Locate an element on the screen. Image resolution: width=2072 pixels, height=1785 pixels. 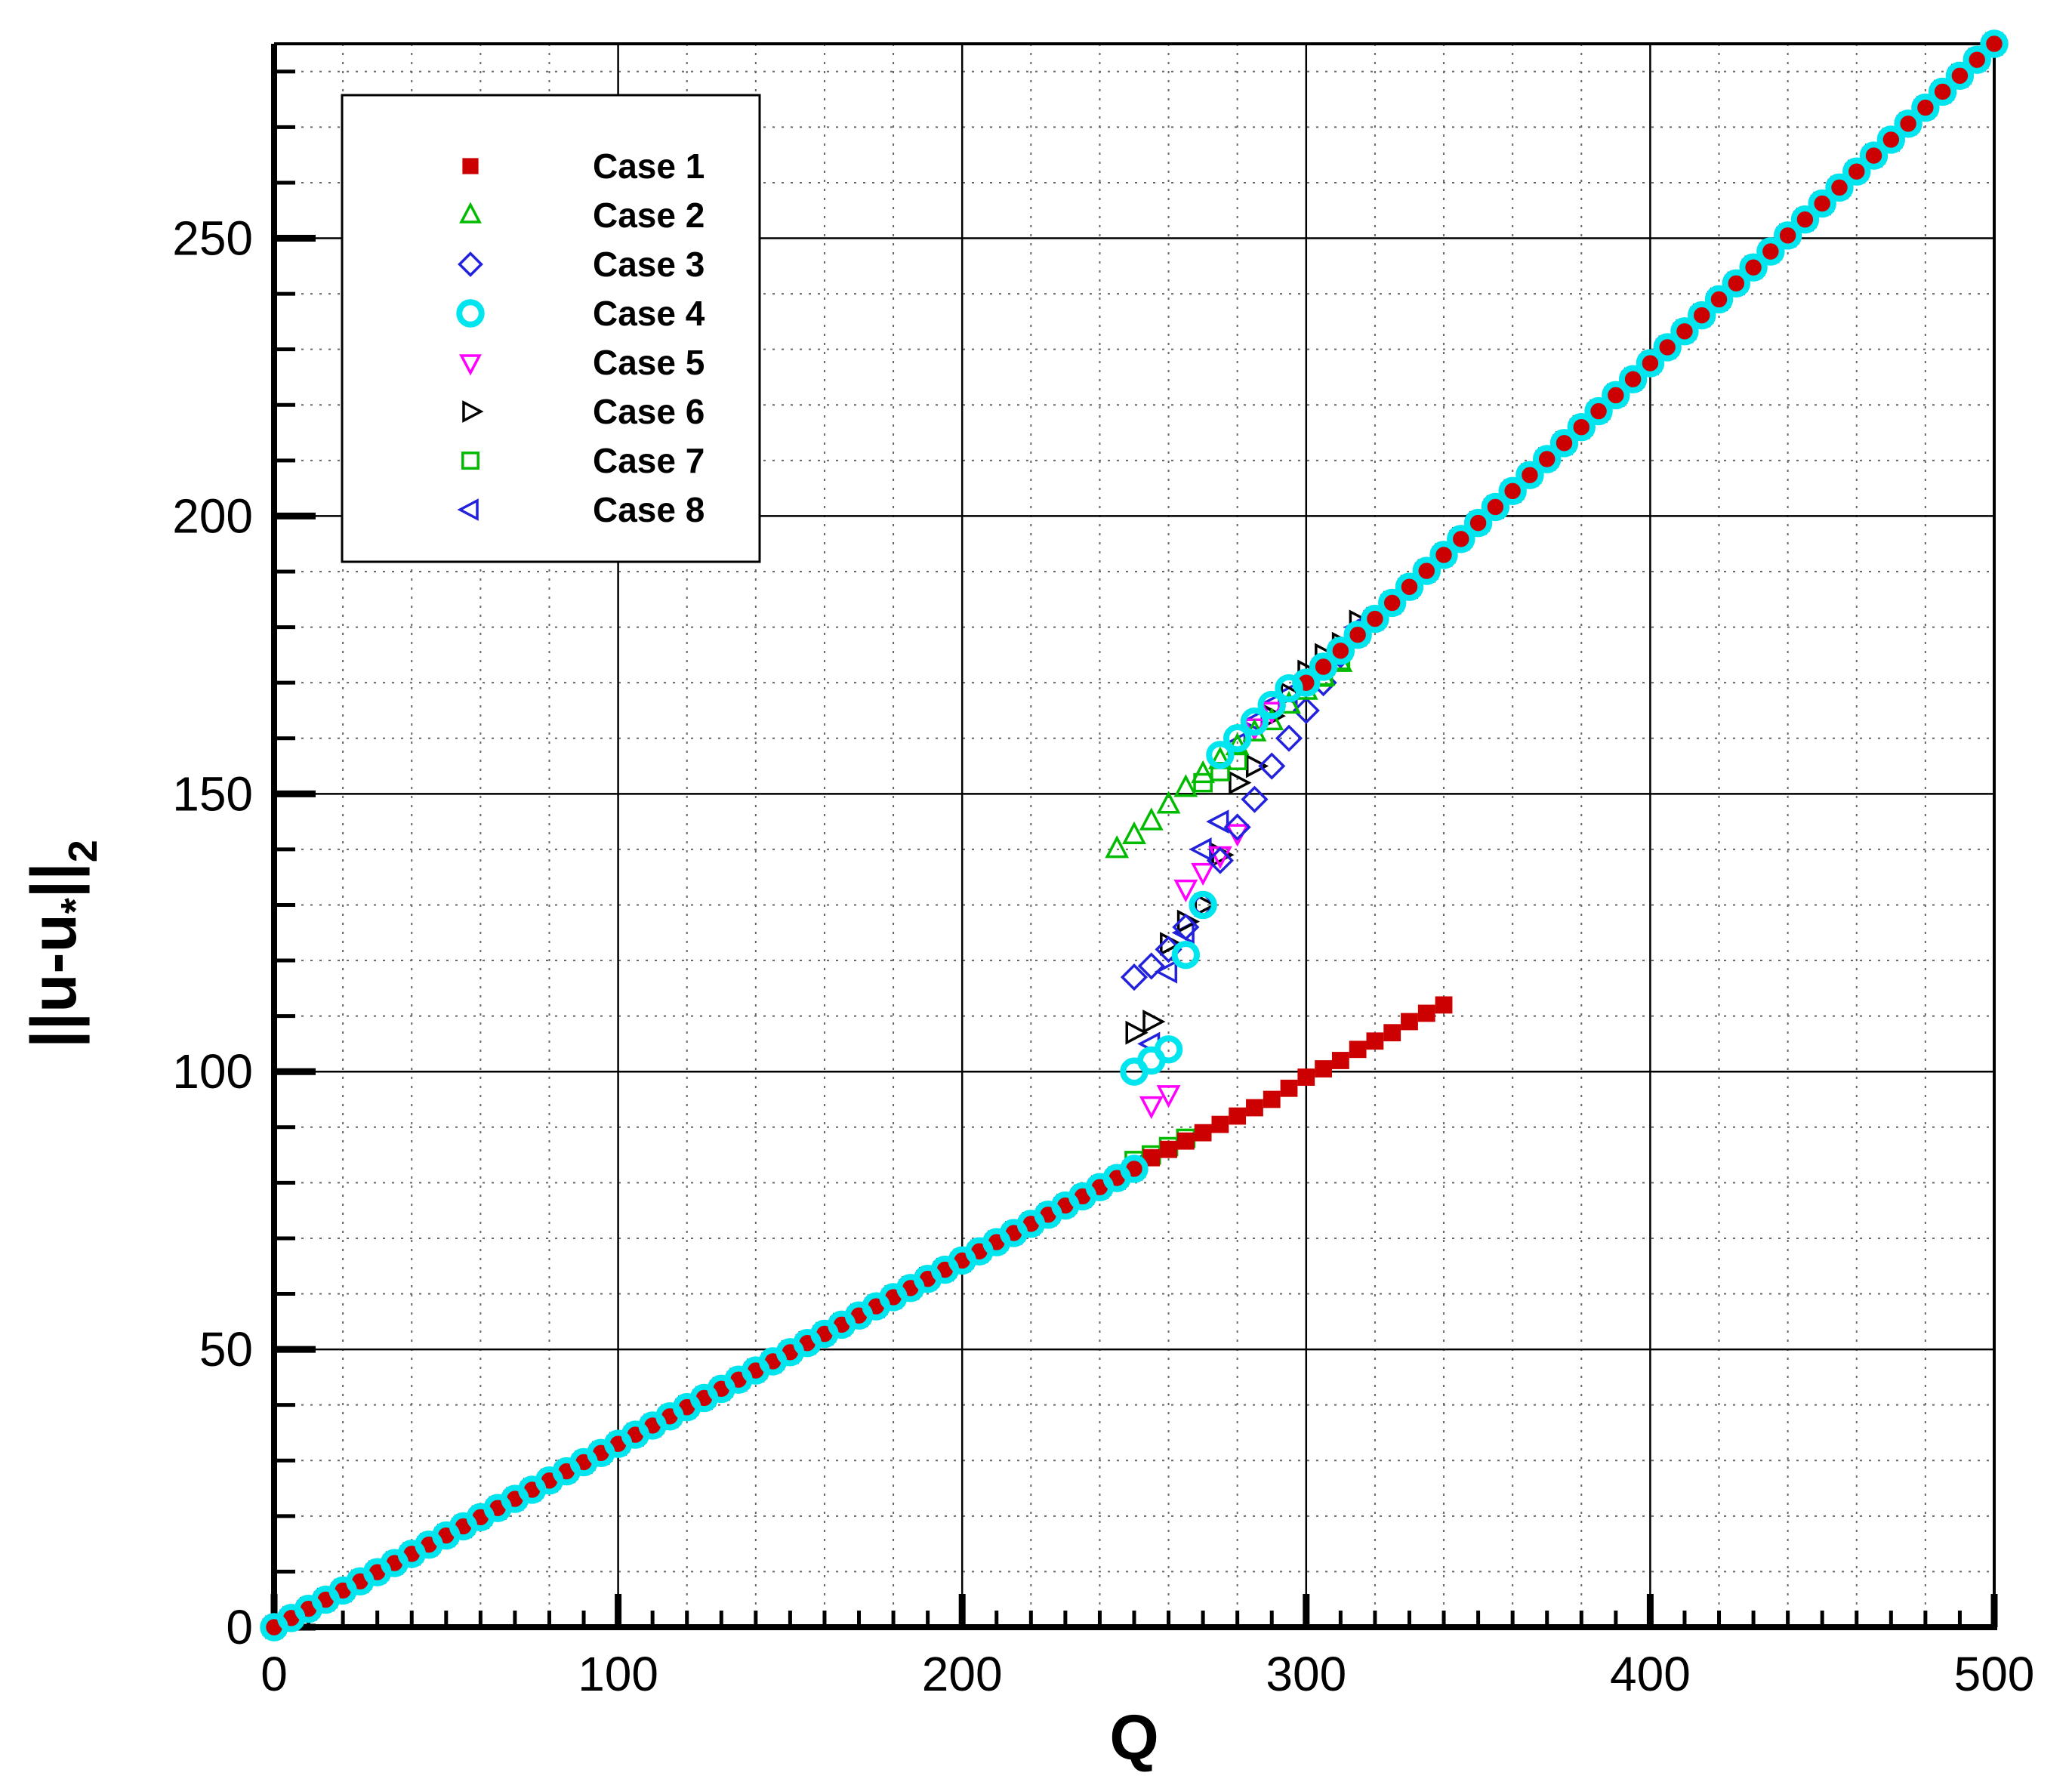
y-axis-title-tail: || is located at coordinates (54, 880).